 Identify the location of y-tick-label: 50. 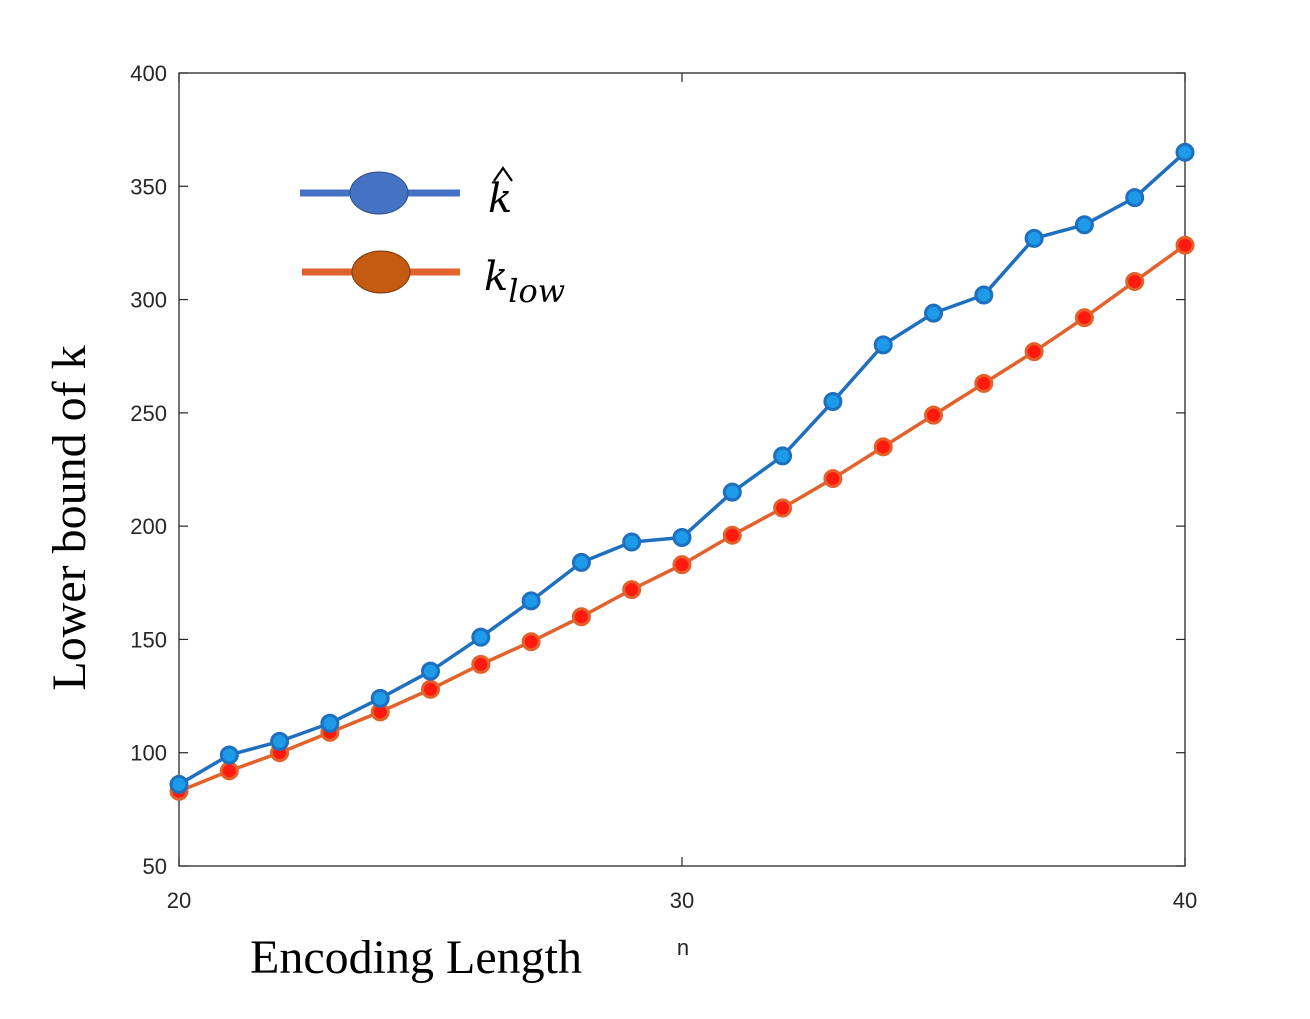
(155, 866).